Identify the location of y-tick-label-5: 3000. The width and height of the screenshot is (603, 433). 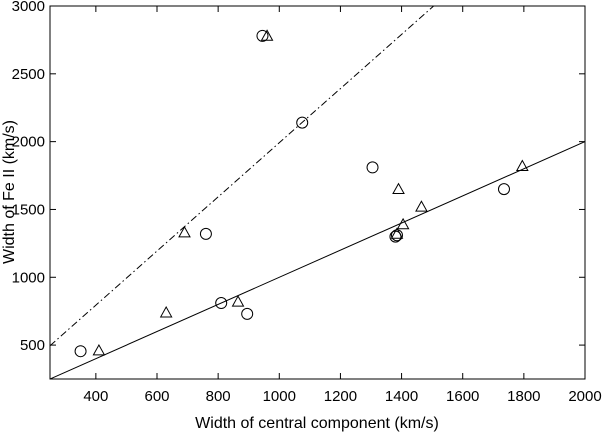
(28, 7).